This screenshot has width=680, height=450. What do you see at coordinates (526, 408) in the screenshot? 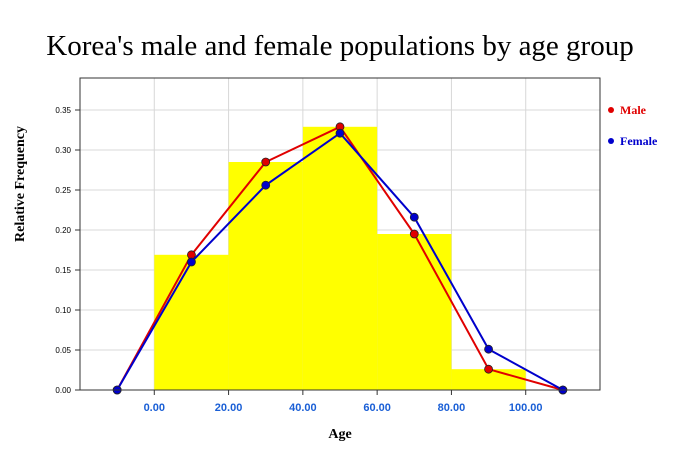
I see `x-tick-label: 100.00` at bounding box center [526, 408].